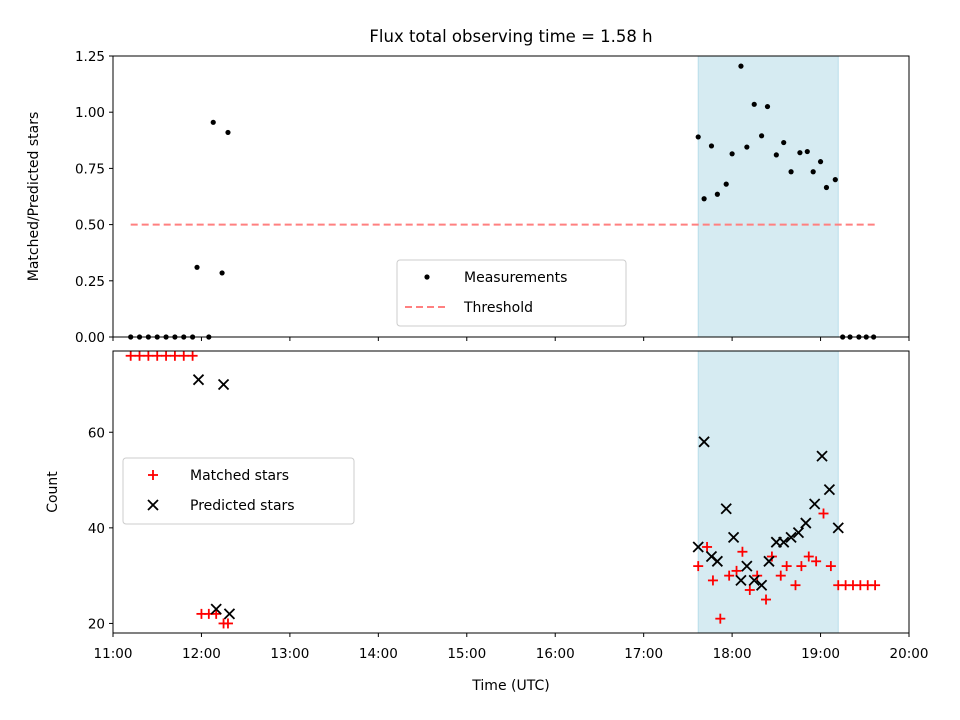  I want to click on legend-measurement-marker, so click(427, 277).